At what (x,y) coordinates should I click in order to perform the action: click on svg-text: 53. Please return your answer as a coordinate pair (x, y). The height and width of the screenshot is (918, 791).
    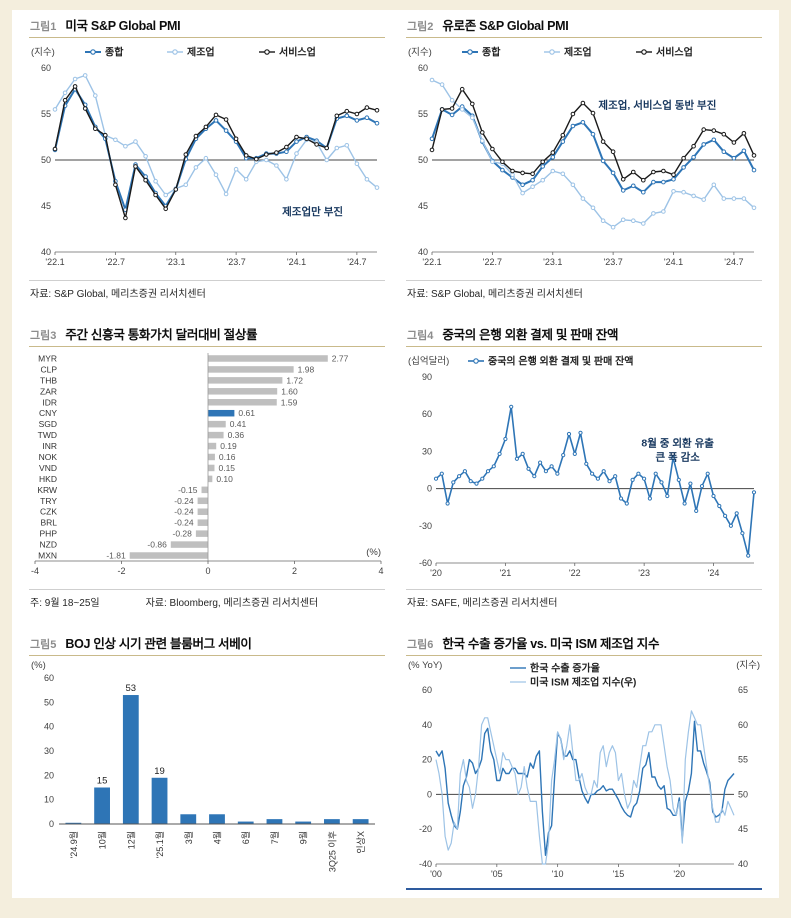
    Looking at the image, I should click on (131, 688).